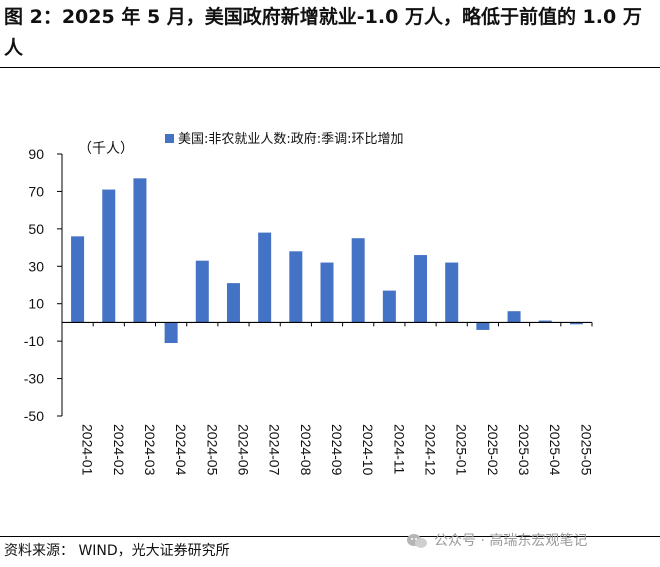 Image resolution: width=660 pixels, height=567 pixels. Describe the element at coordinates (243, 450) in the screenshot. I see `x-tick-label: 2024-06` at that location.